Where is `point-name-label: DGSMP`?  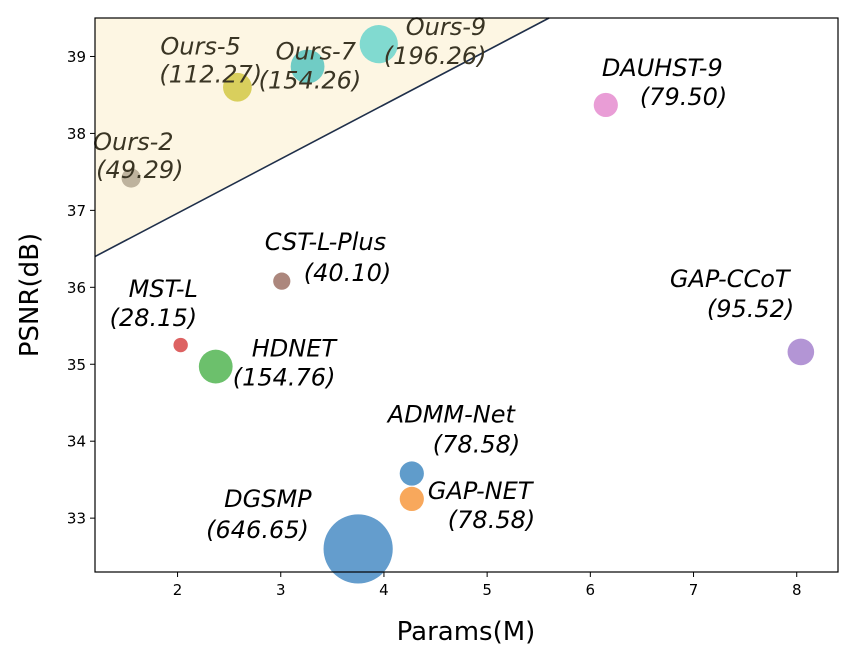
point-name-label: DGSMP is located at coordinates (268, 499).